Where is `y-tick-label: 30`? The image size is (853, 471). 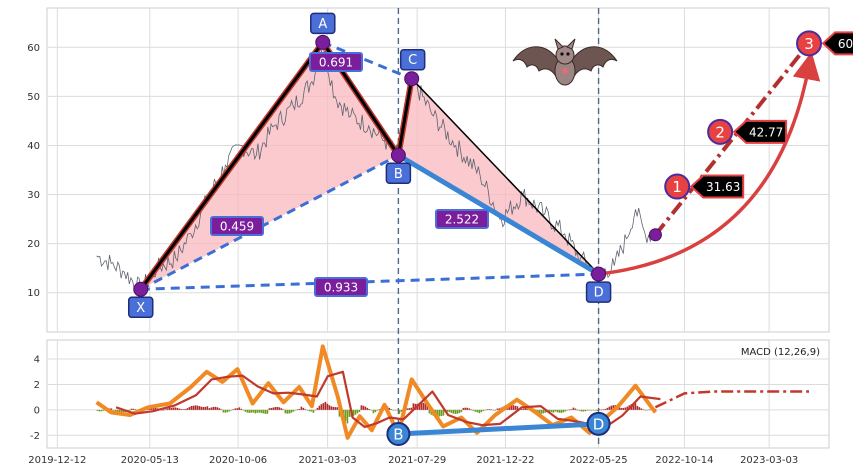
y-tick-label: 30 is located at coordinates (33, 195).